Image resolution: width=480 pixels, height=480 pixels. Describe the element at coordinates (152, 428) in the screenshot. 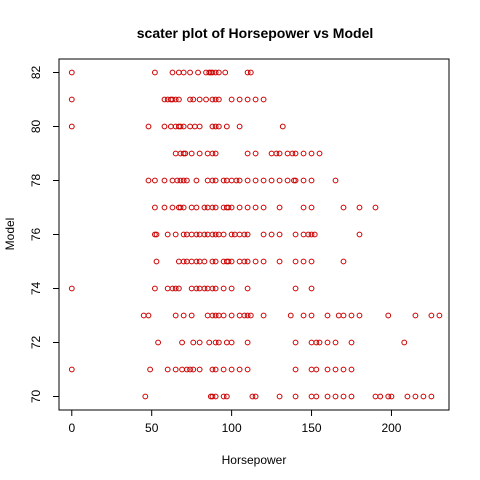

I see `x-tick-label-50: 50` at that location.